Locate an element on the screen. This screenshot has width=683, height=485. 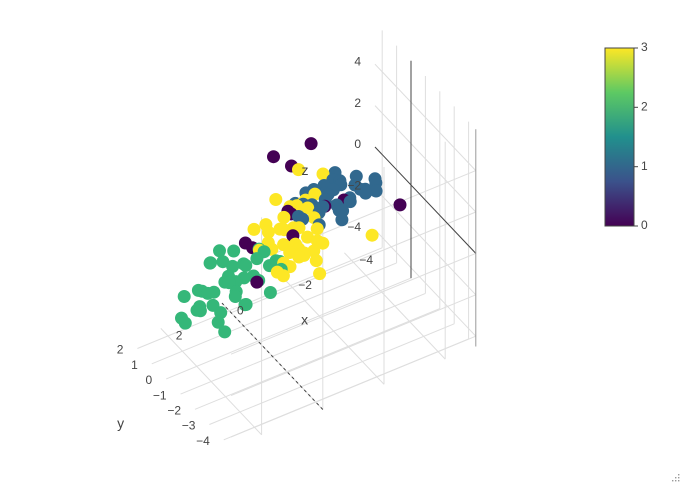
resize-grip-icon is located at coordinates (675, 477).